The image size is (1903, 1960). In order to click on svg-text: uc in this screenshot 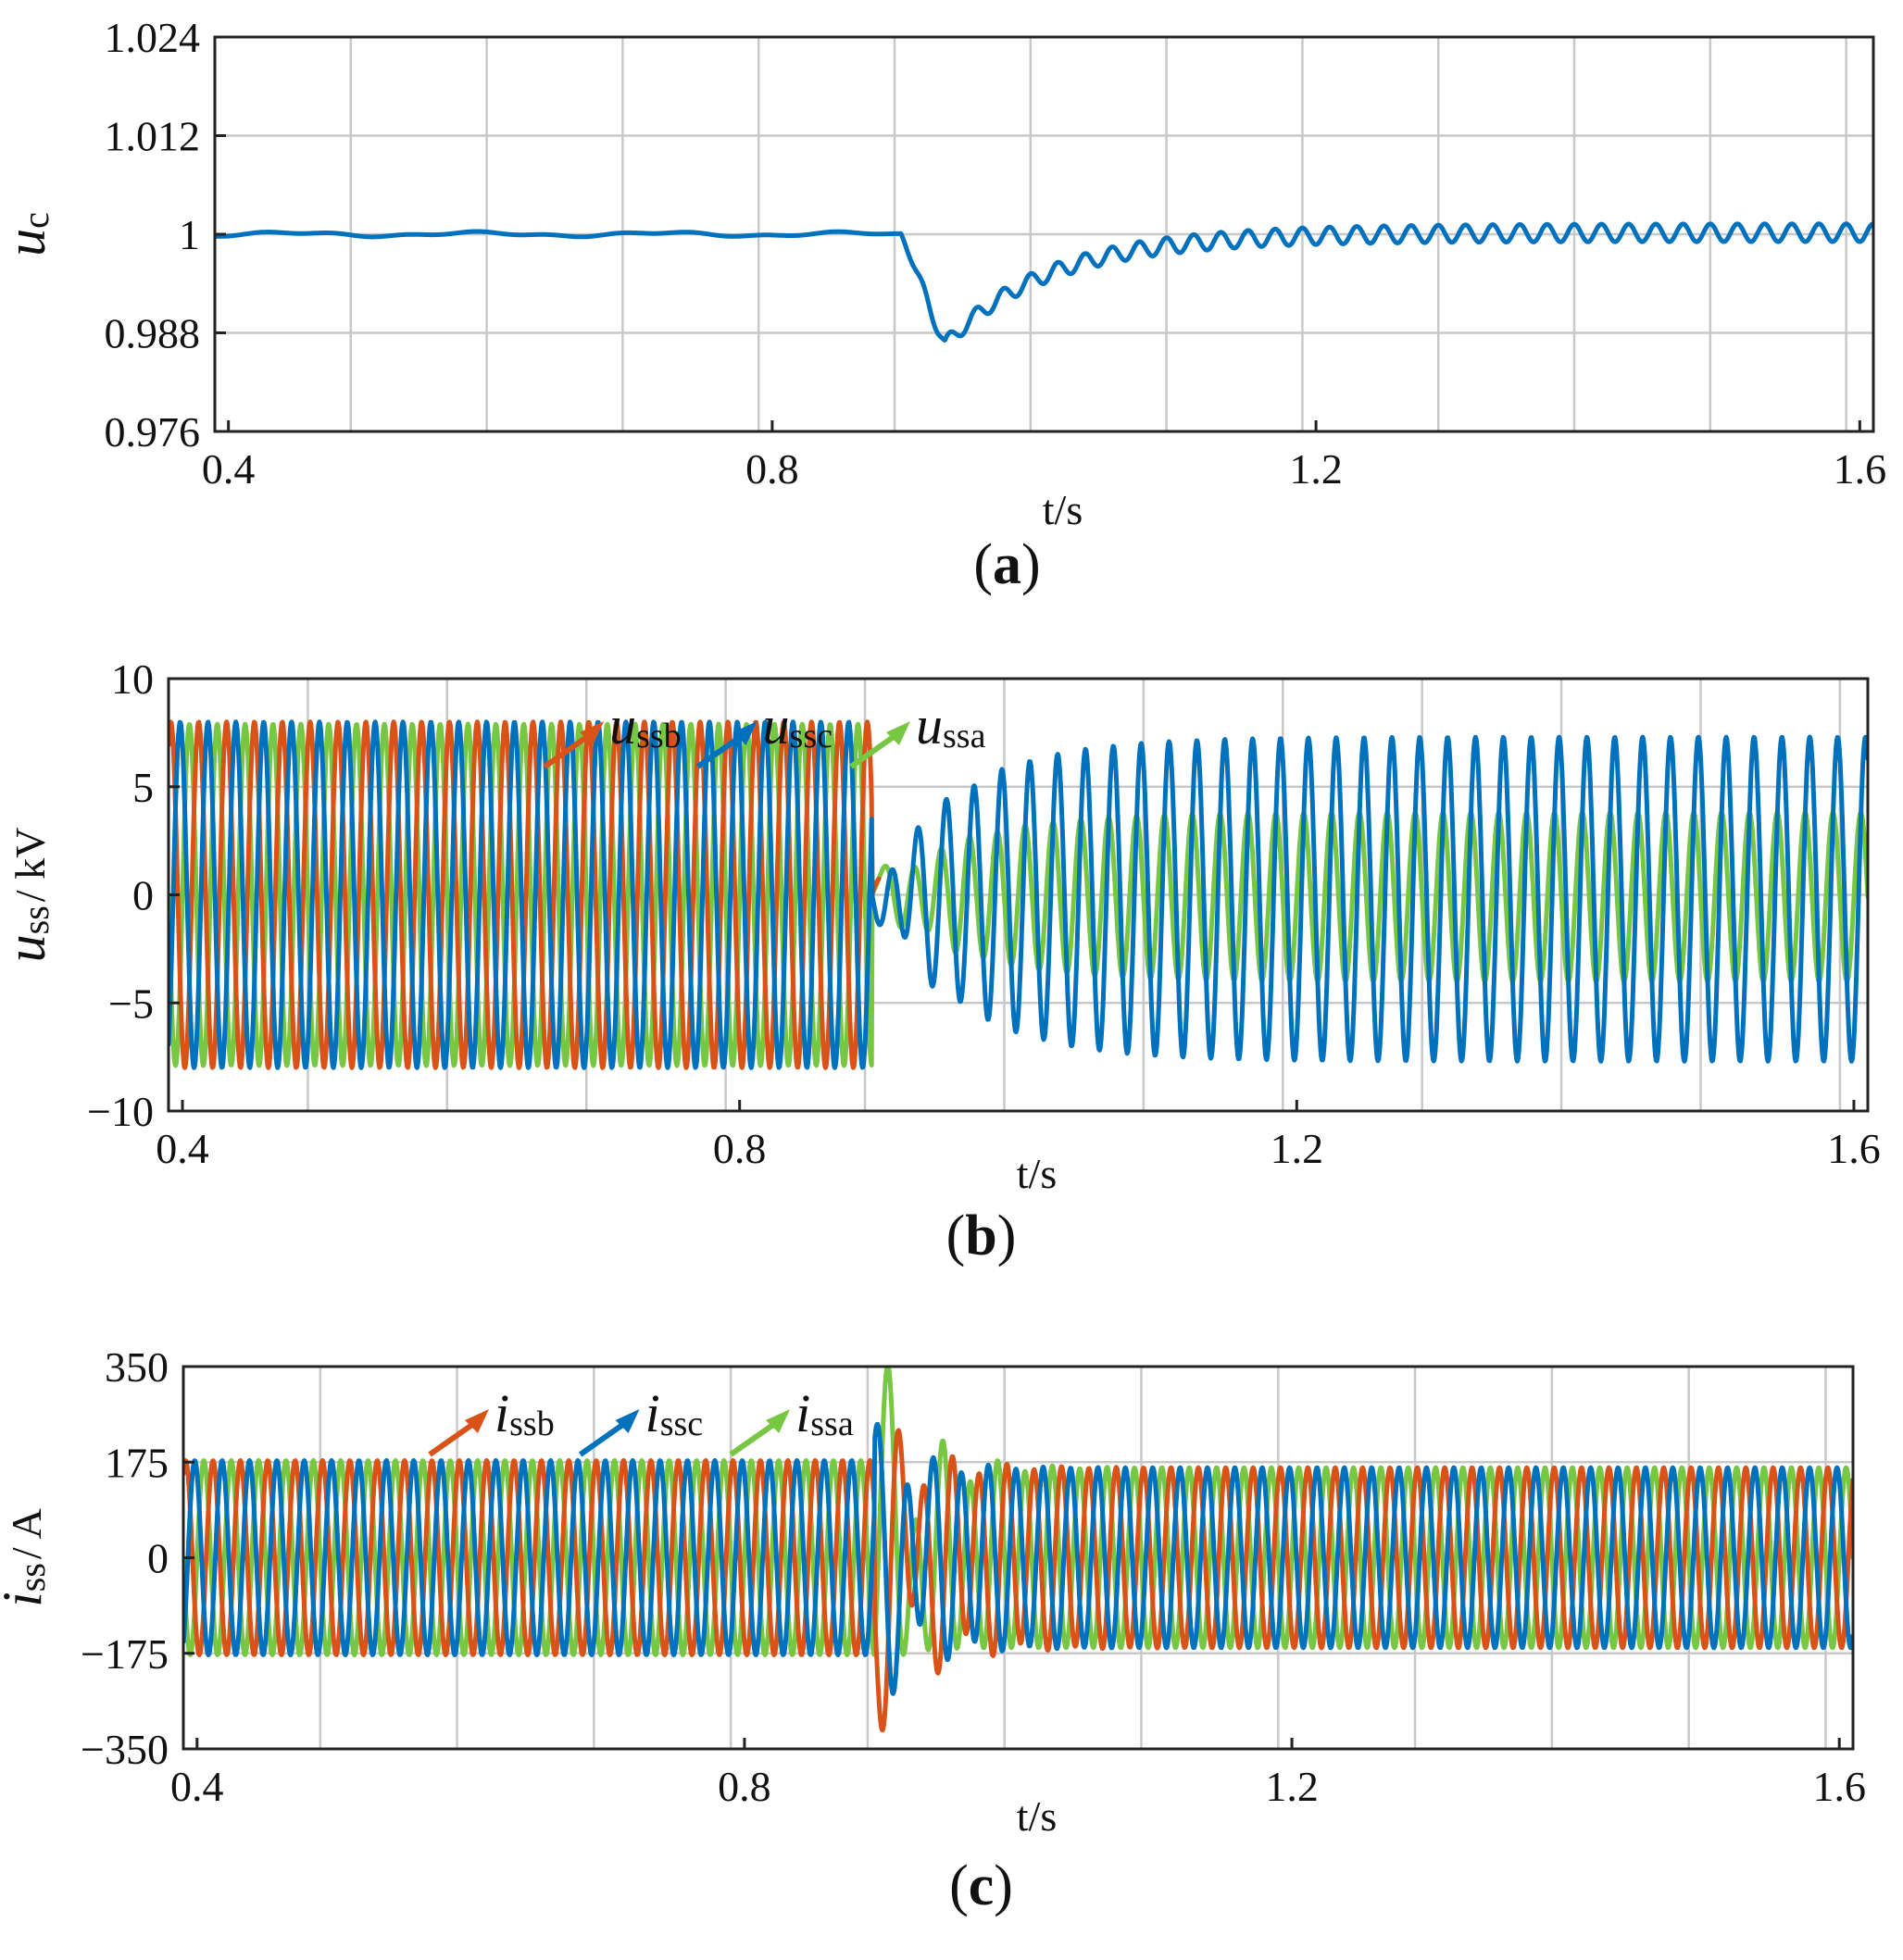, I will do `click(28, 234)`.